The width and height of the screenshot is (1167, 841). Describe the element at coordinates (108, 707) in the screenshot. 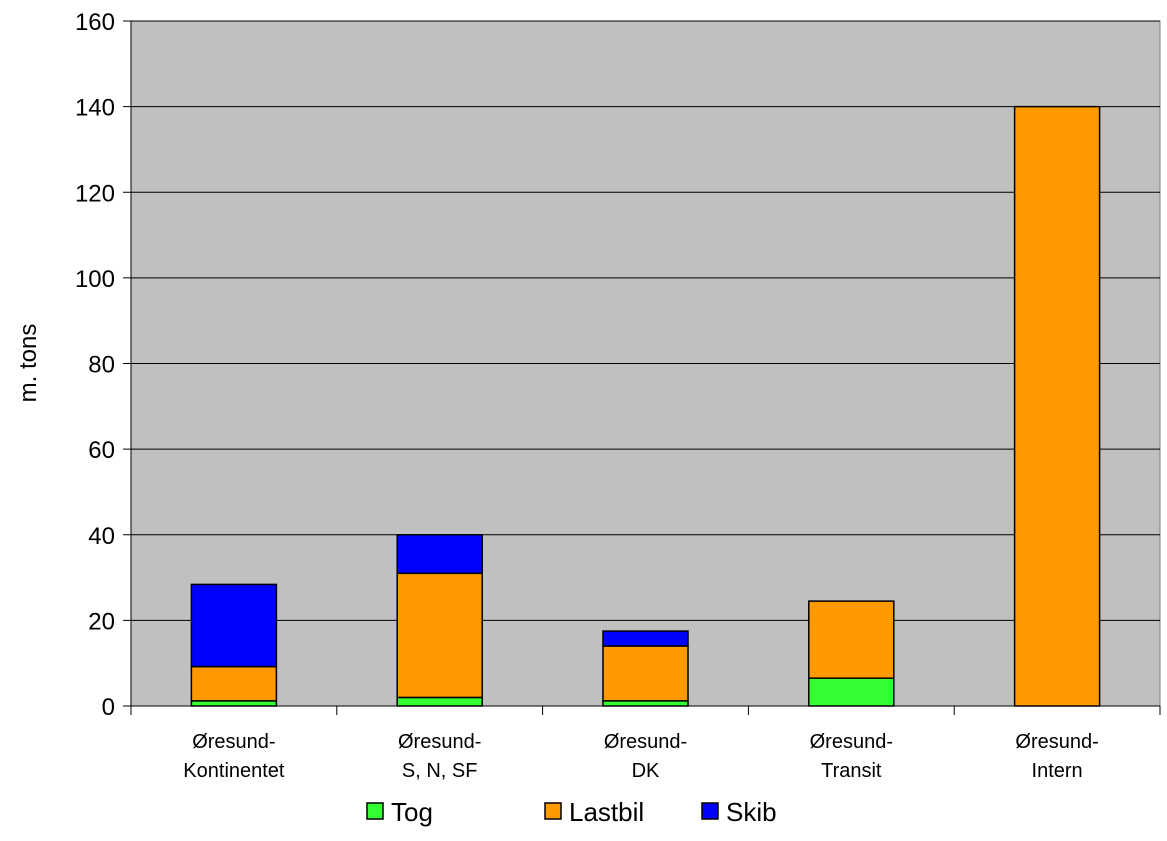

I see `y-tick-label: 0` at that location.